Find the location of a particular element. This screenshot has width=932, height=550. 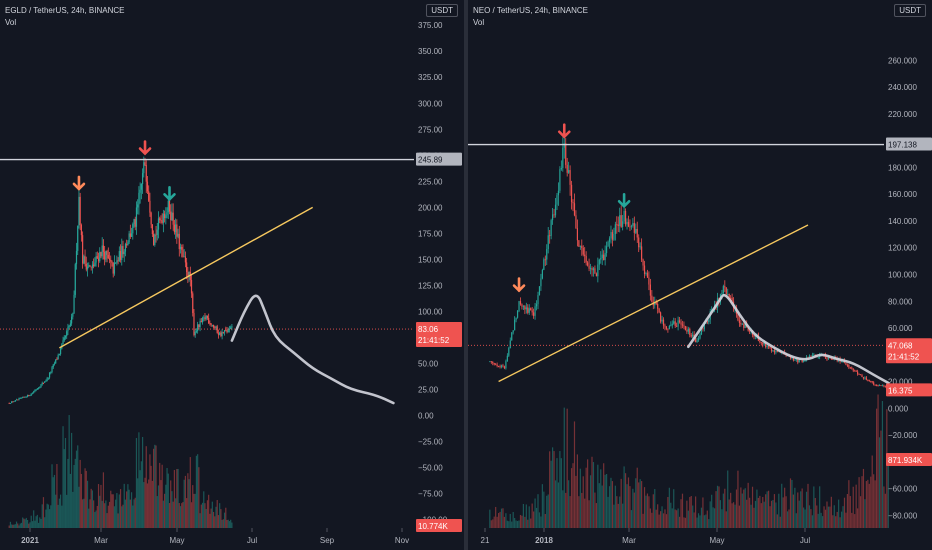

y-tick-label: 0.00 is located at coordinates (426, 416).